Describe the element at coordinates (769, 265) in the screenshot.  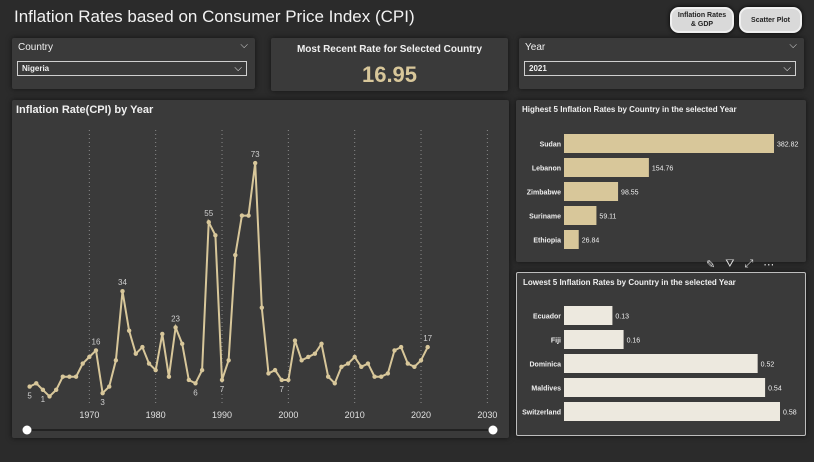
I see `more-options-icon: ⋯` at that location.